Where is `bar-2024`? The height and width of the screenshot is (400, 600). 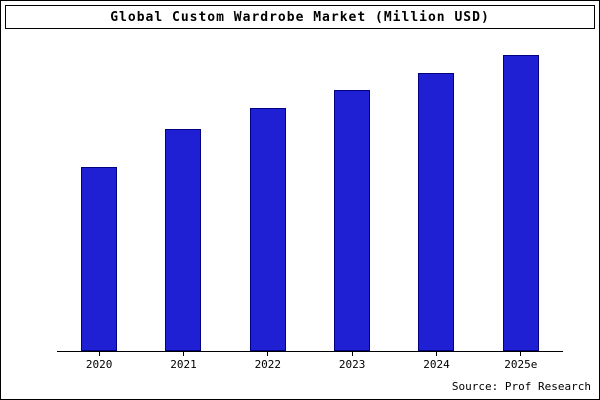 bar-2024 is located at coordinates (436, 211).